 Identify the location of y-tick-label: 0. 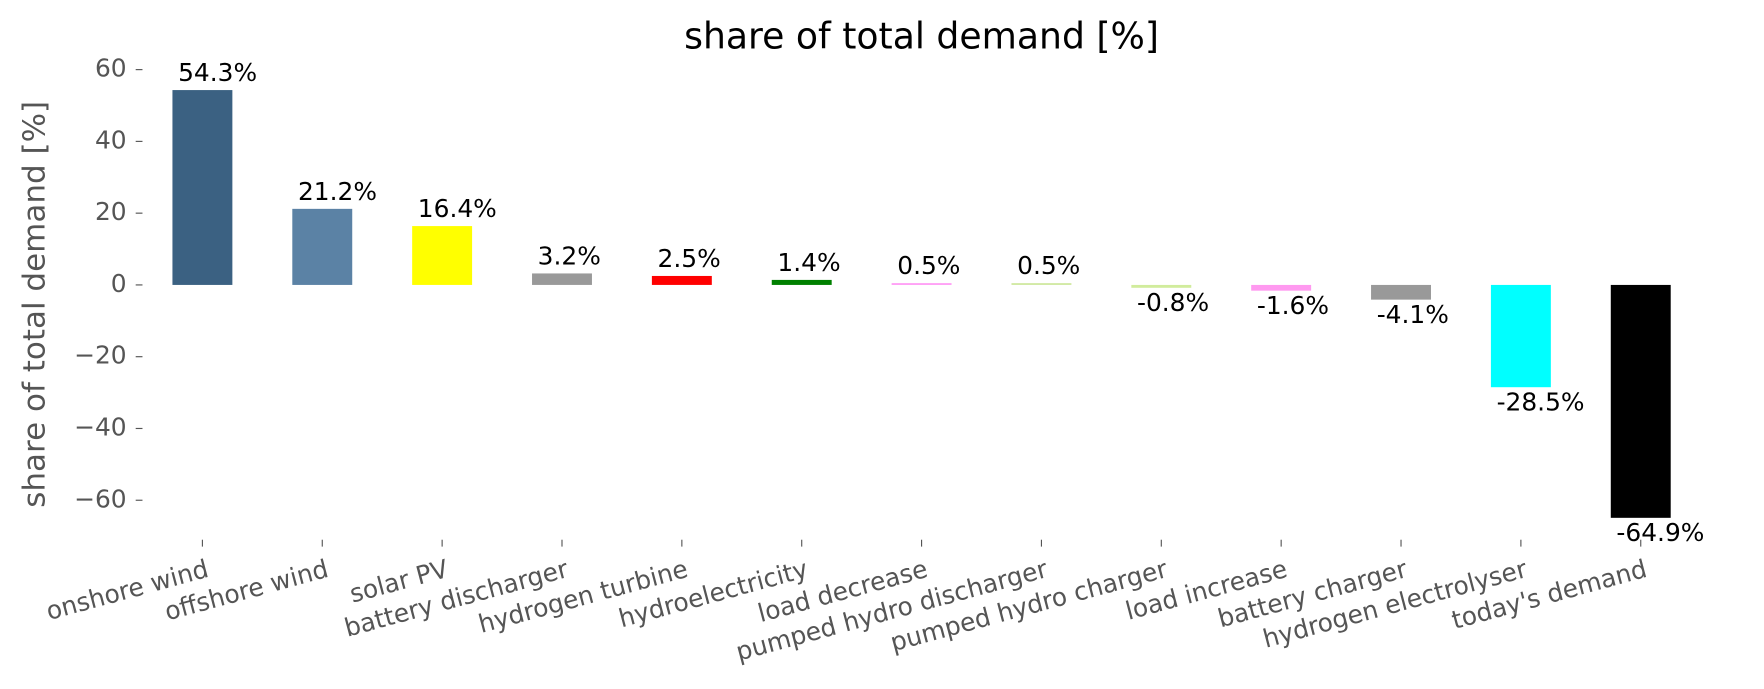
(119, 283).